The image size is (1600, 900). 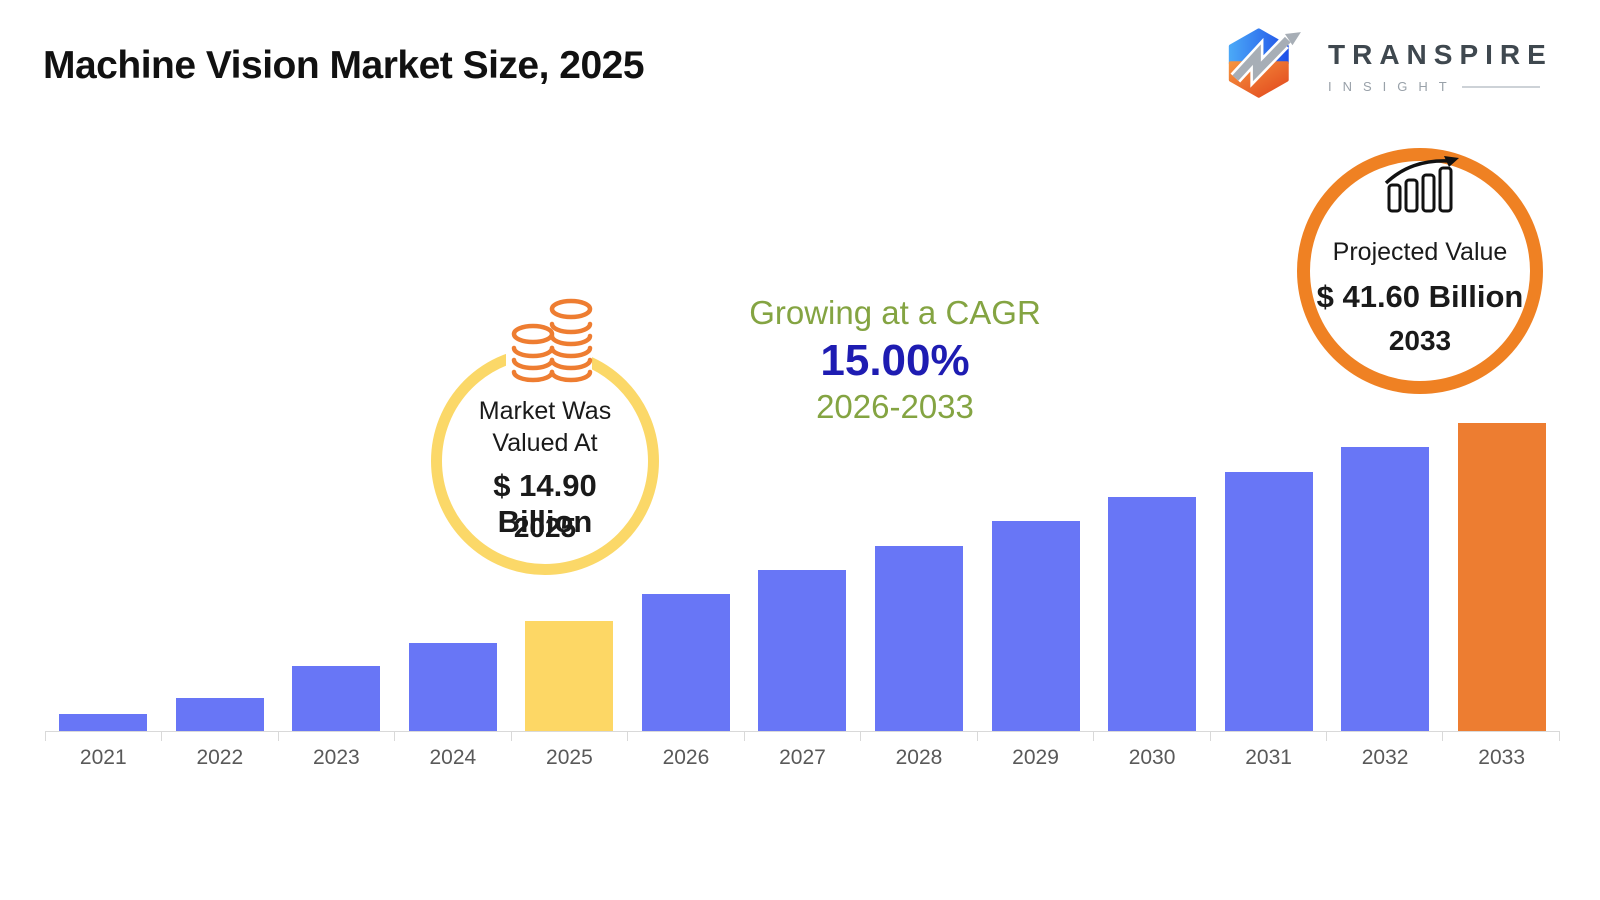 I want to click on bar-cell-2025, so click(x=569, y=676).